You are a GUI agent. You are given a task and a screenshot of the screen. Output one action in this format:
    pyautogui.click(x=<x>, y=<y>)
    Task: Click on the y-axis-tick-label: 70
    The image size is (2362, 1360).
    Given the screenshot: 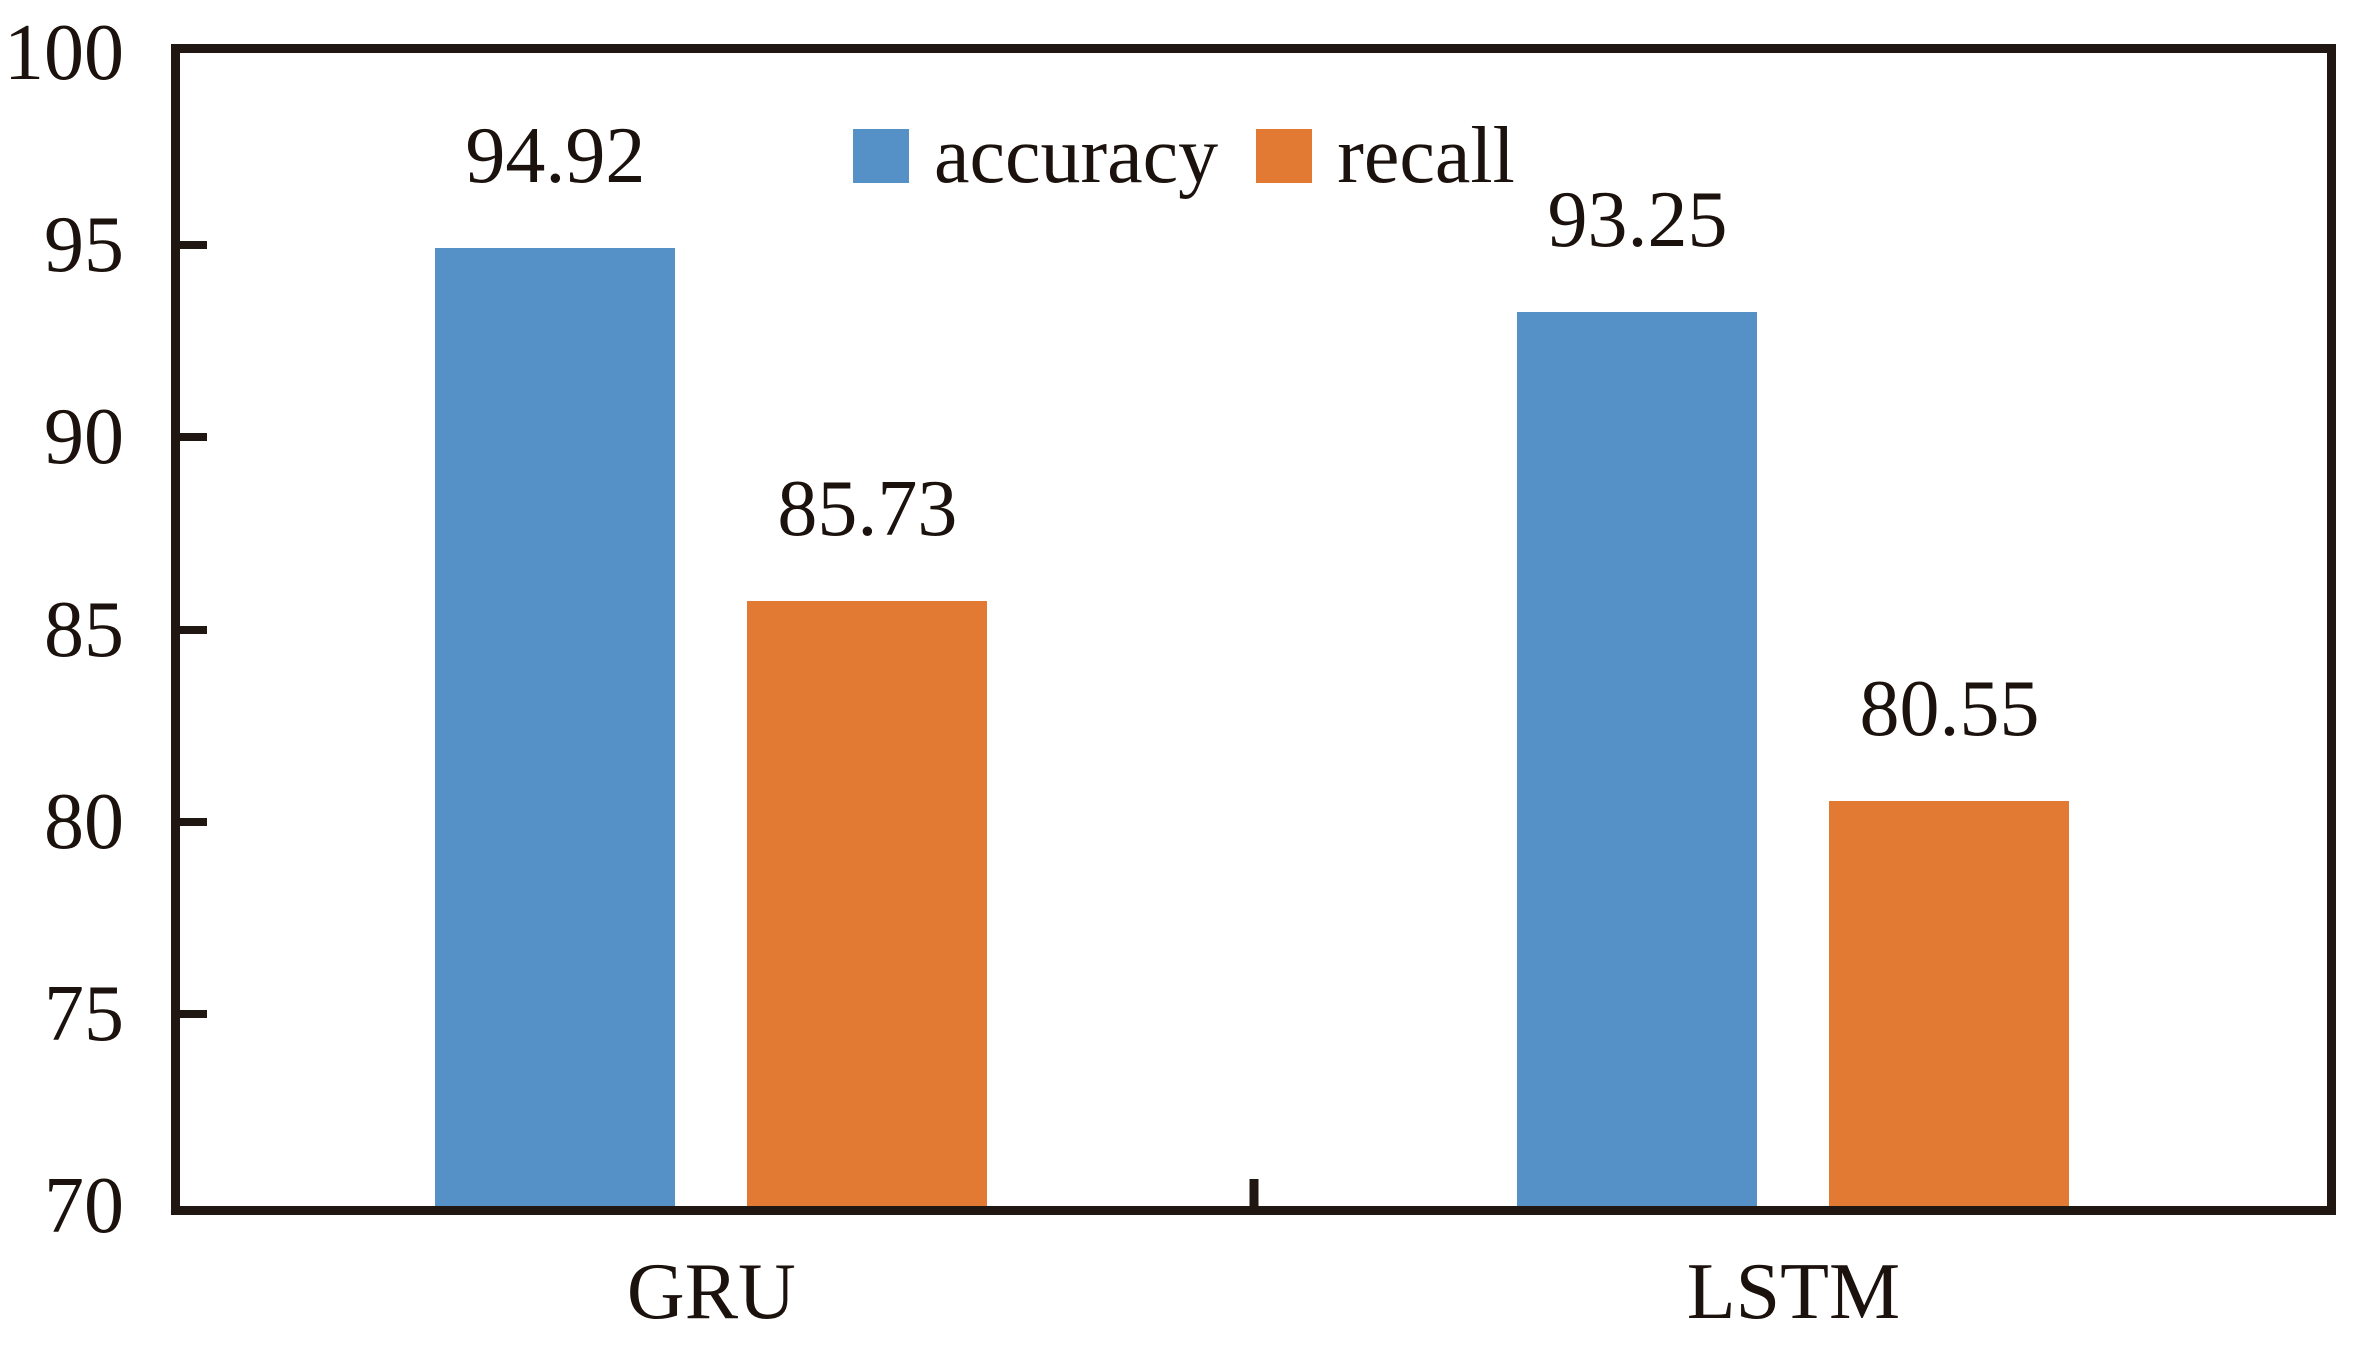 What is the action you would take?
    pyautogui.click(x=84, y=1206)
    